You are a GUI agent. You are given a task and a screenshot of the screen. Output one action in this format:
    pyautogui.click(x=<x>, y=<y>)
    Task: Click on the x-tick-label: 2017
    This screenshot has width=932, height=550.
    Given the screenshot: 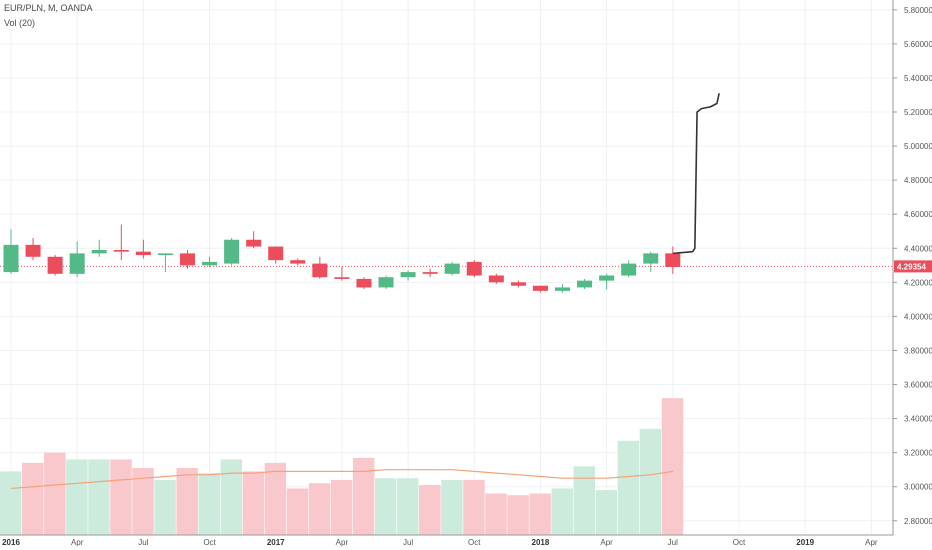 What is the action you would take?
    pyautogui.click(x=276, y=542)
    